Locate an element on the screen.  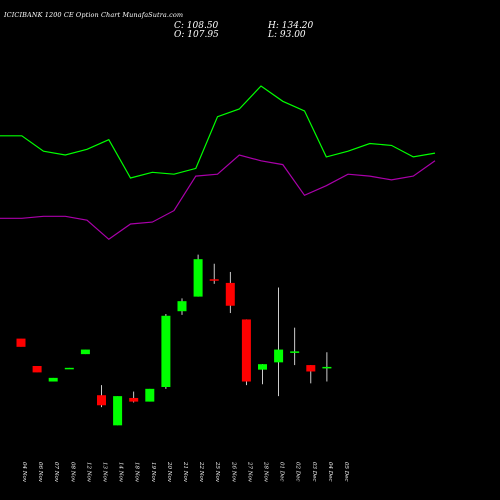
open-value: 107.95 is located at coordinates (203, 35).